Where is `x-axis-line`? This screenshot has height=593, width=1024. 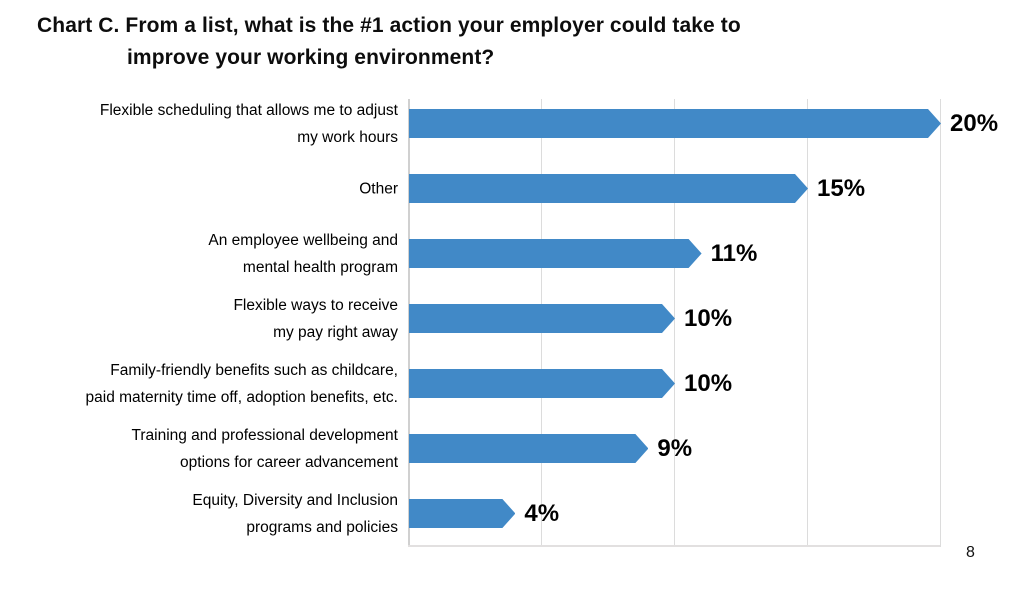 x-axis-line is located at coordinates (674, 546).